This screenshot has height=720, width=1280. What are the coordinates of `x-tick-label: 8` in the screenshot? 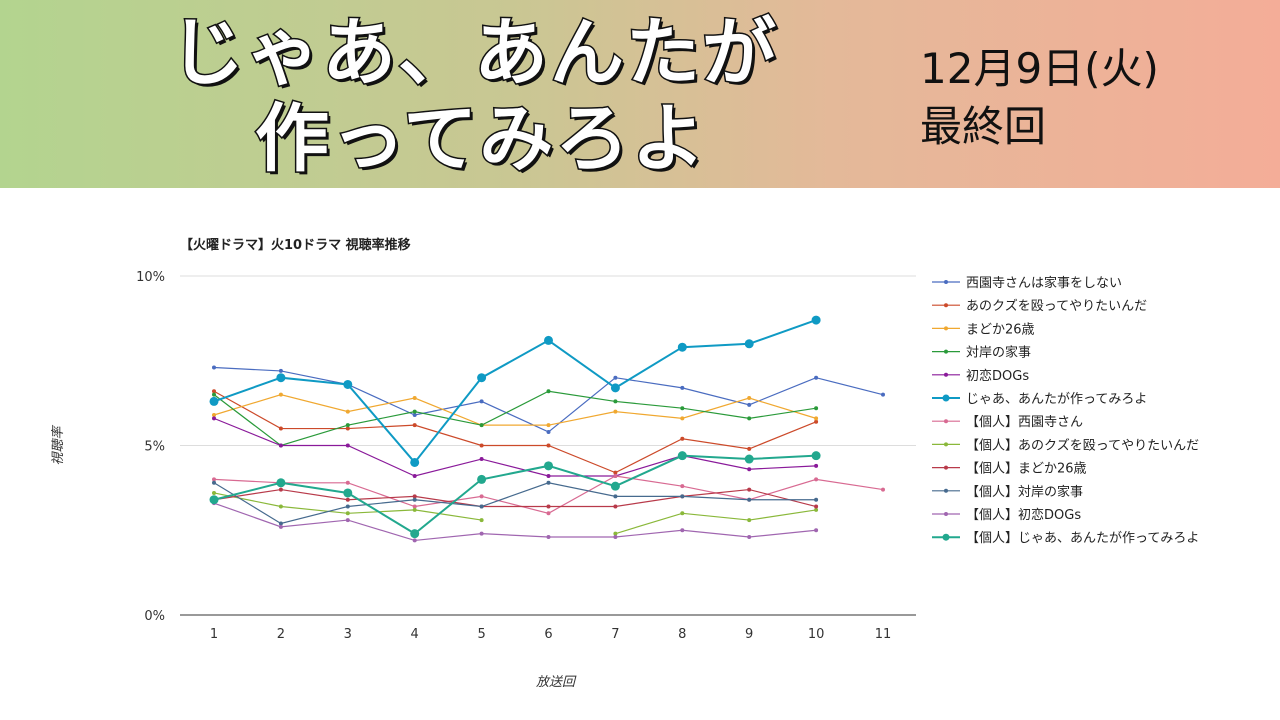 It's located at (682, 634).